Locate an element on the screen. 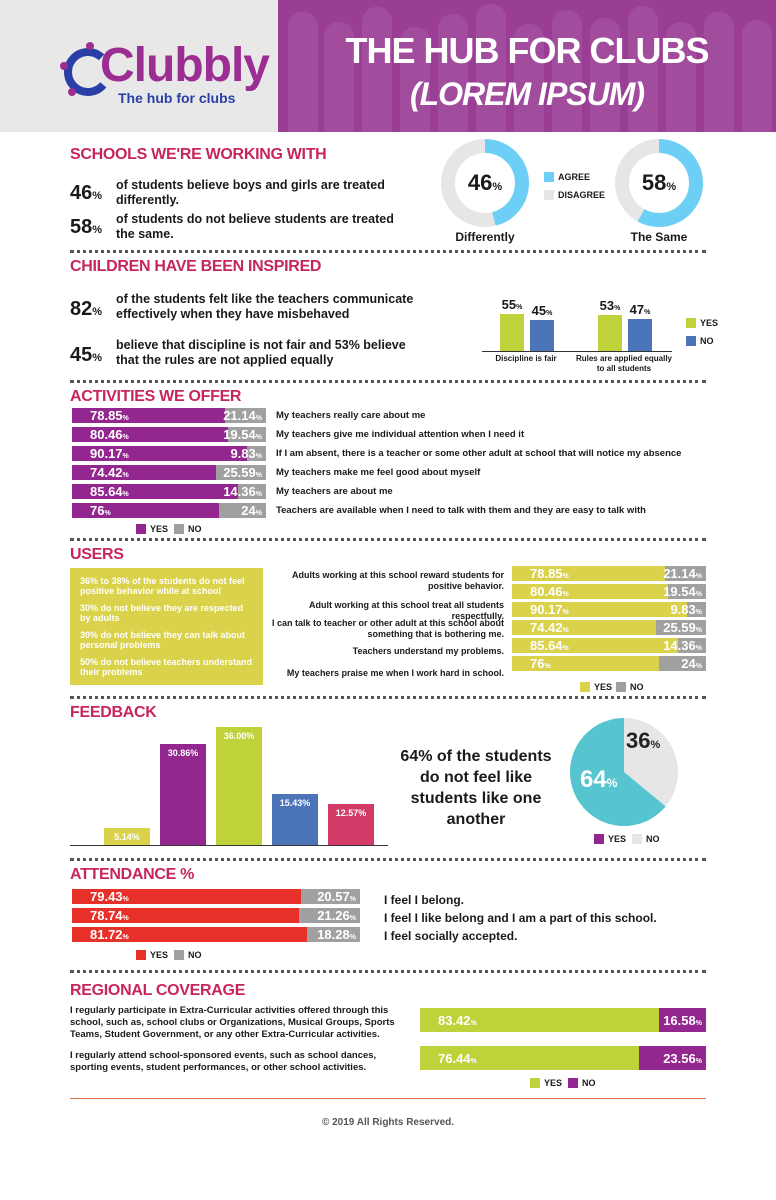 This screenshot has width=776, height=1200. inspired-category-0: Discipline is fair is located at coordinates (526, 358).